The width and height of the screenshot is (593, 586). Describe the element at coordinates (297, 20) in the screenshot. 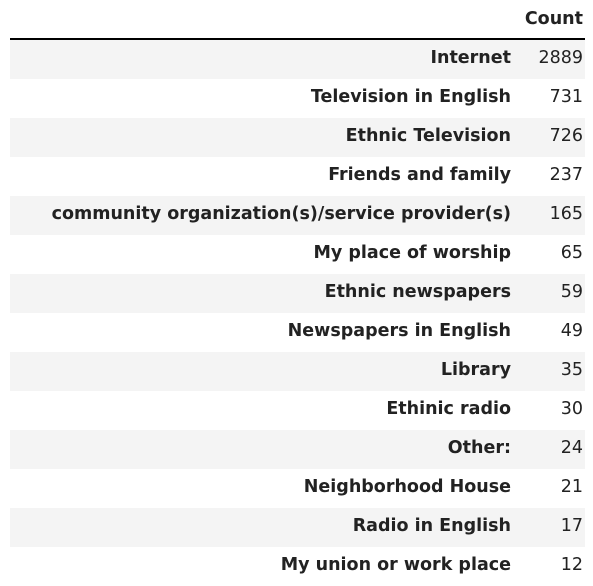

I see `table-header: Count` at that location.